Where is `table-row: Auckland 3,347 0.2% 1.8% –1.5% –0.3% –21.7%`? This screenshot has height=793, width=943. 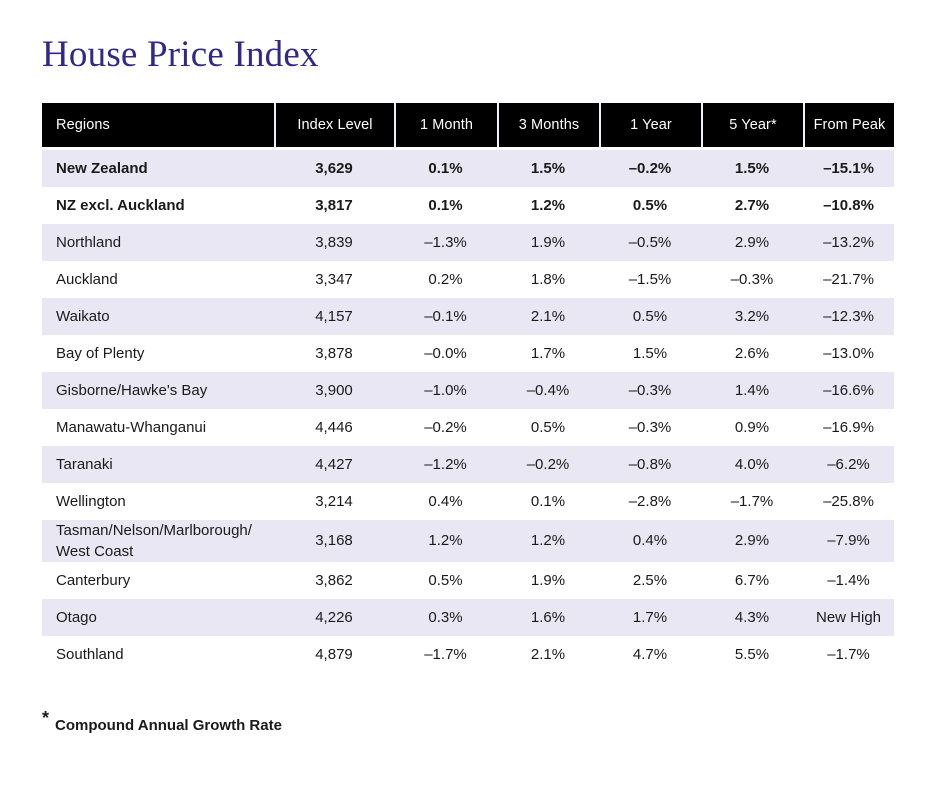 table-row: Auckland 3,347 0.2% 1.8% –1.5% –0.3% –21.7% is located at coordinates (468, 279).